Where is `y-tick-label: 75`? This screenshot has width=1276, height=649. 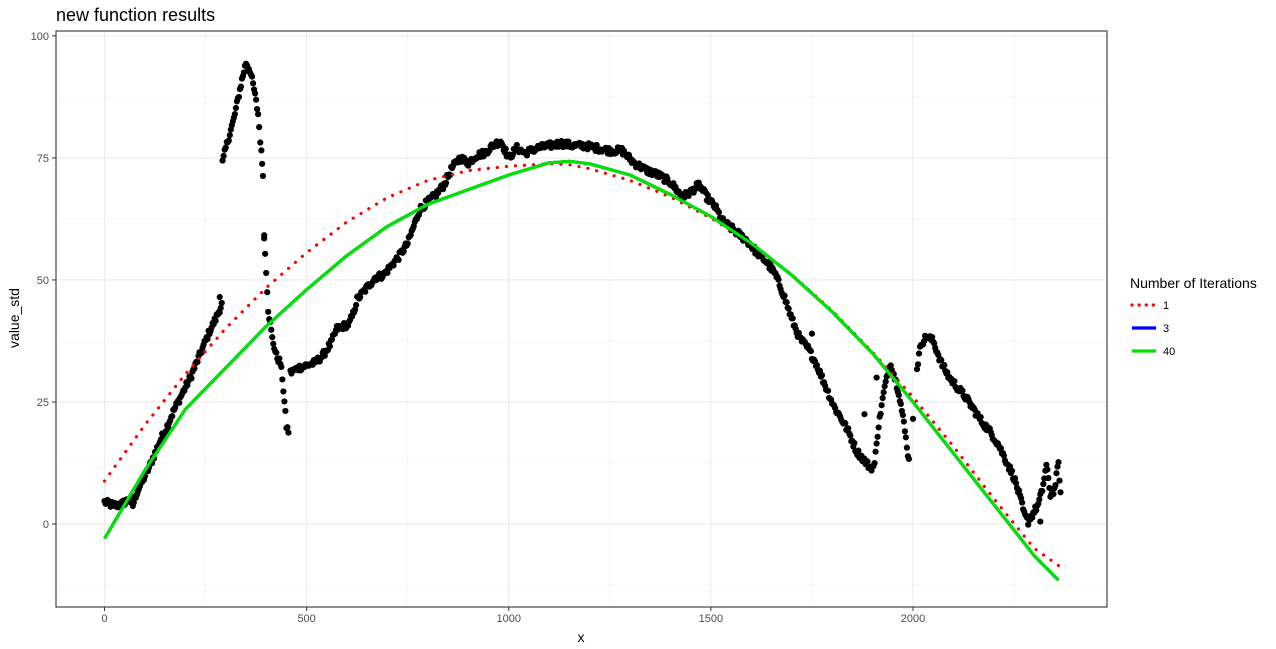 y-tick-label: 75 is located at coordinates (43, 159).